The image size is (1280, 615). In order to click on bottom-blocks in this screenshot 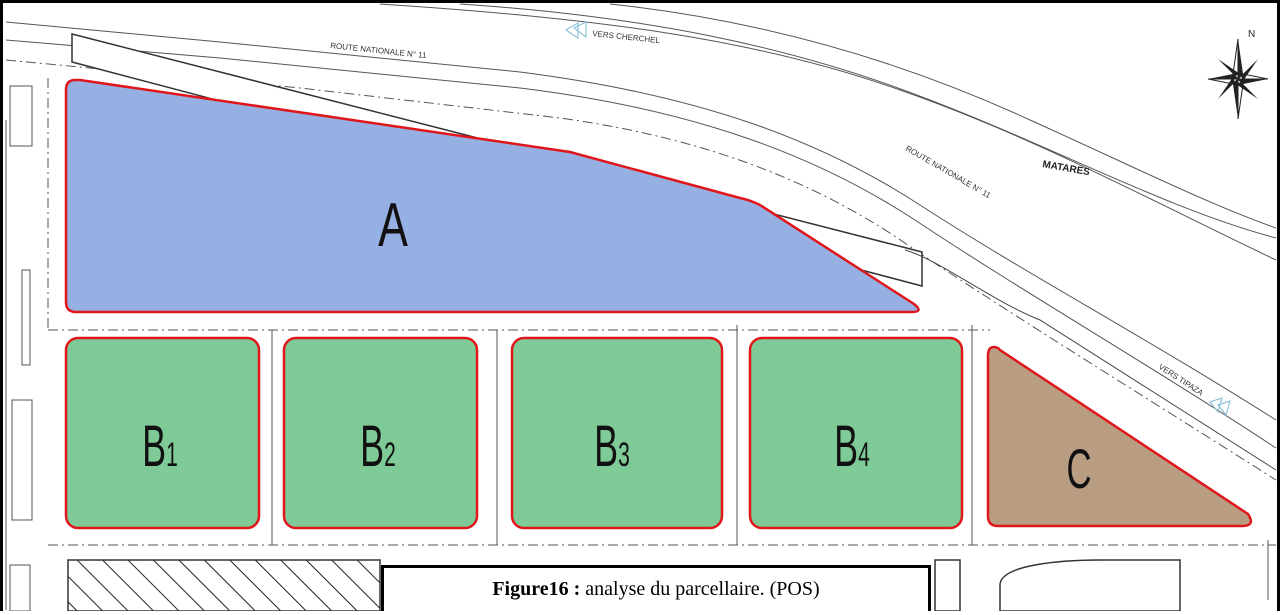, I will do `click(624, 585)`.